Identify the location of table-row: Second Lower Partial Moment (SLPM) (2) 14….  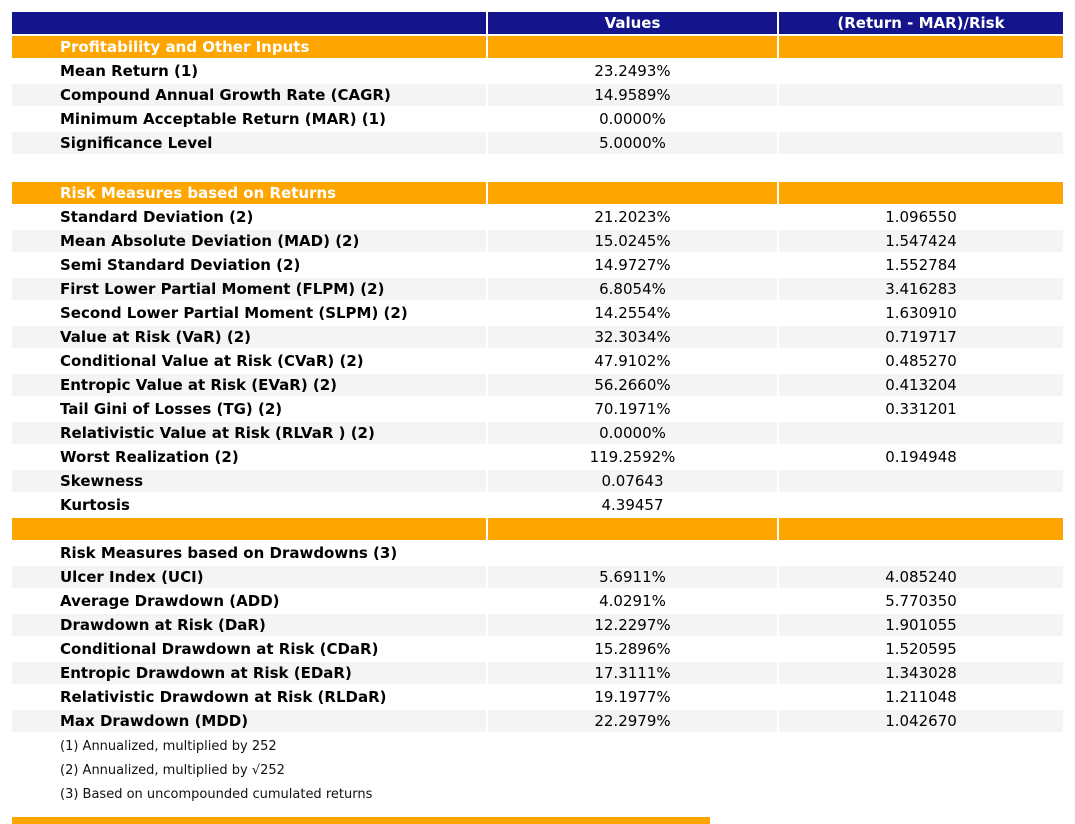
(537, 314).